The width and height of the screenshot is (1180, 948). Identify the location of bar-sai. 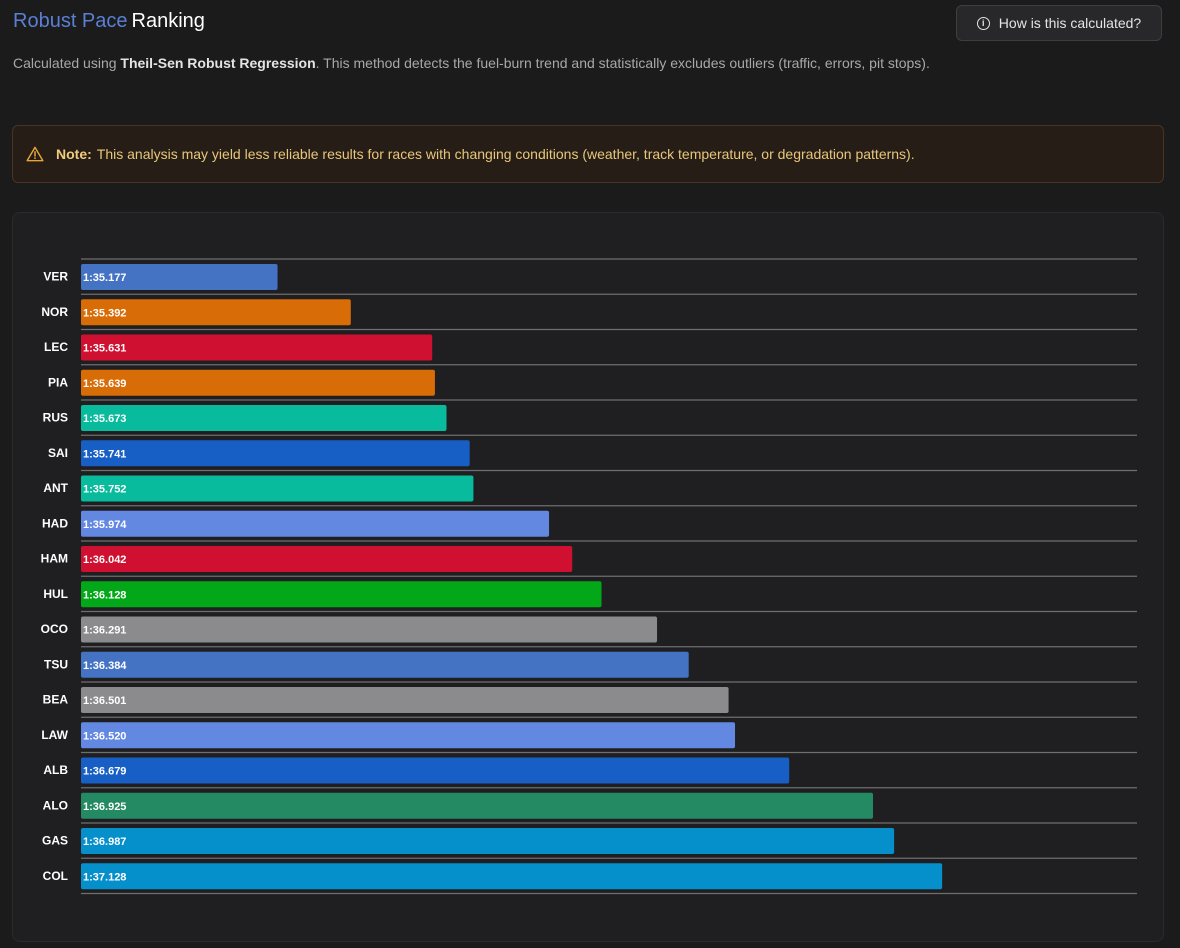
(275, 453).